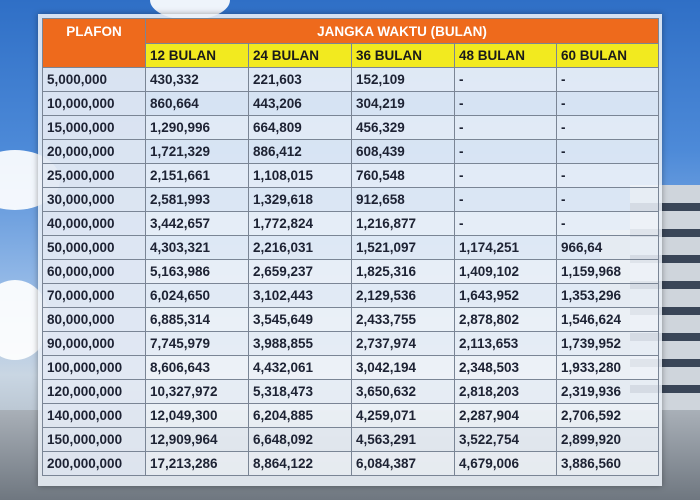  Describe the element at coordinates (94, 415) in the screenshot. I see `plafon-cell: 140,000,000` at that location.